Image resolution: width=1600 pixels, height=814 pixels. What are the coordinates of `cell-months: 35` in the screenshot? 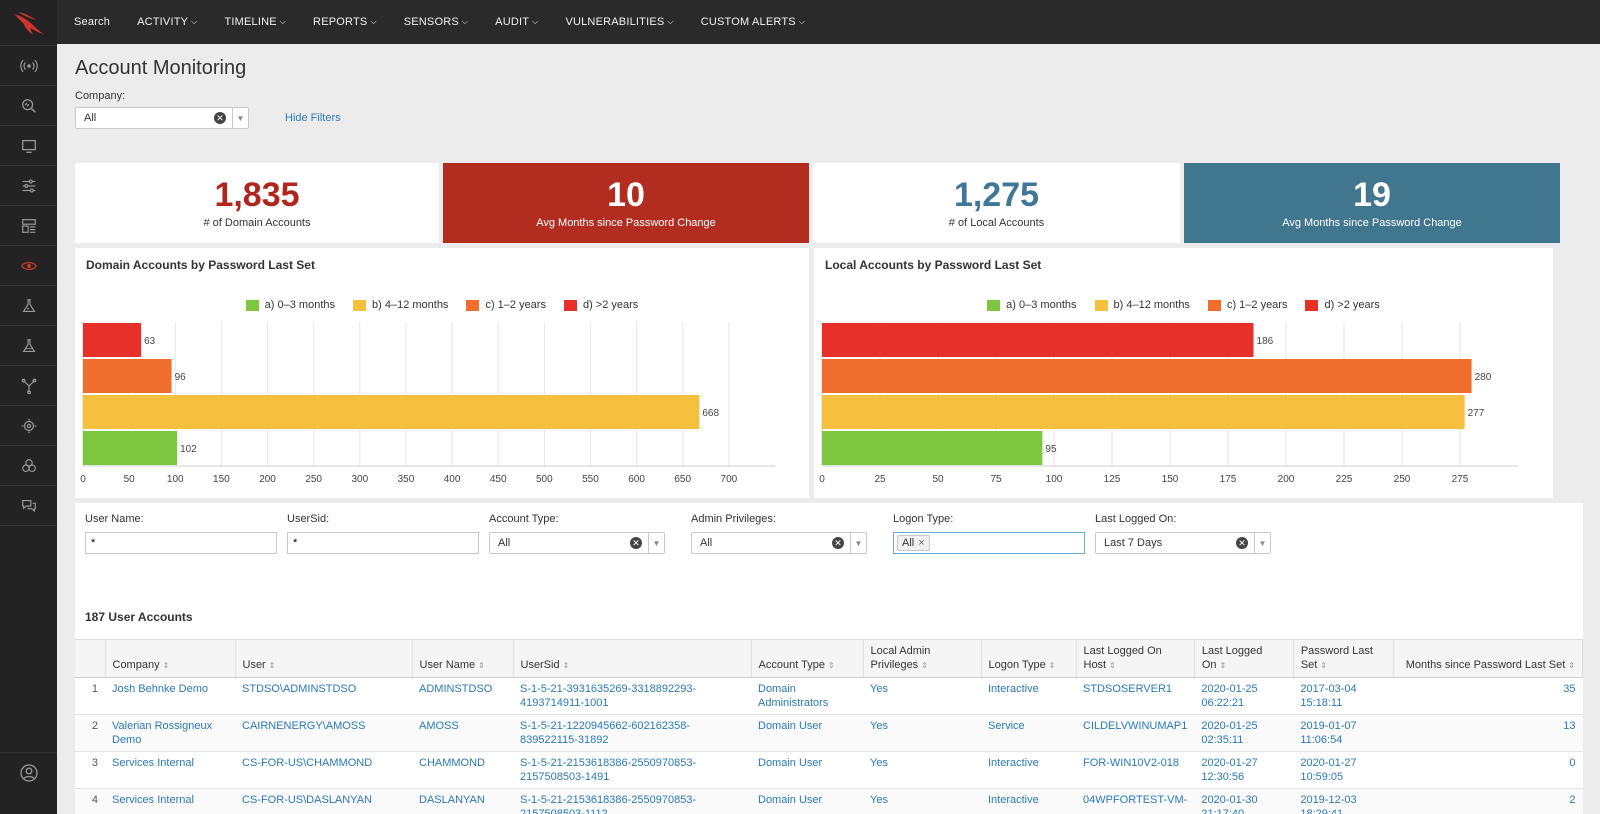 It's located at (1488, 696).